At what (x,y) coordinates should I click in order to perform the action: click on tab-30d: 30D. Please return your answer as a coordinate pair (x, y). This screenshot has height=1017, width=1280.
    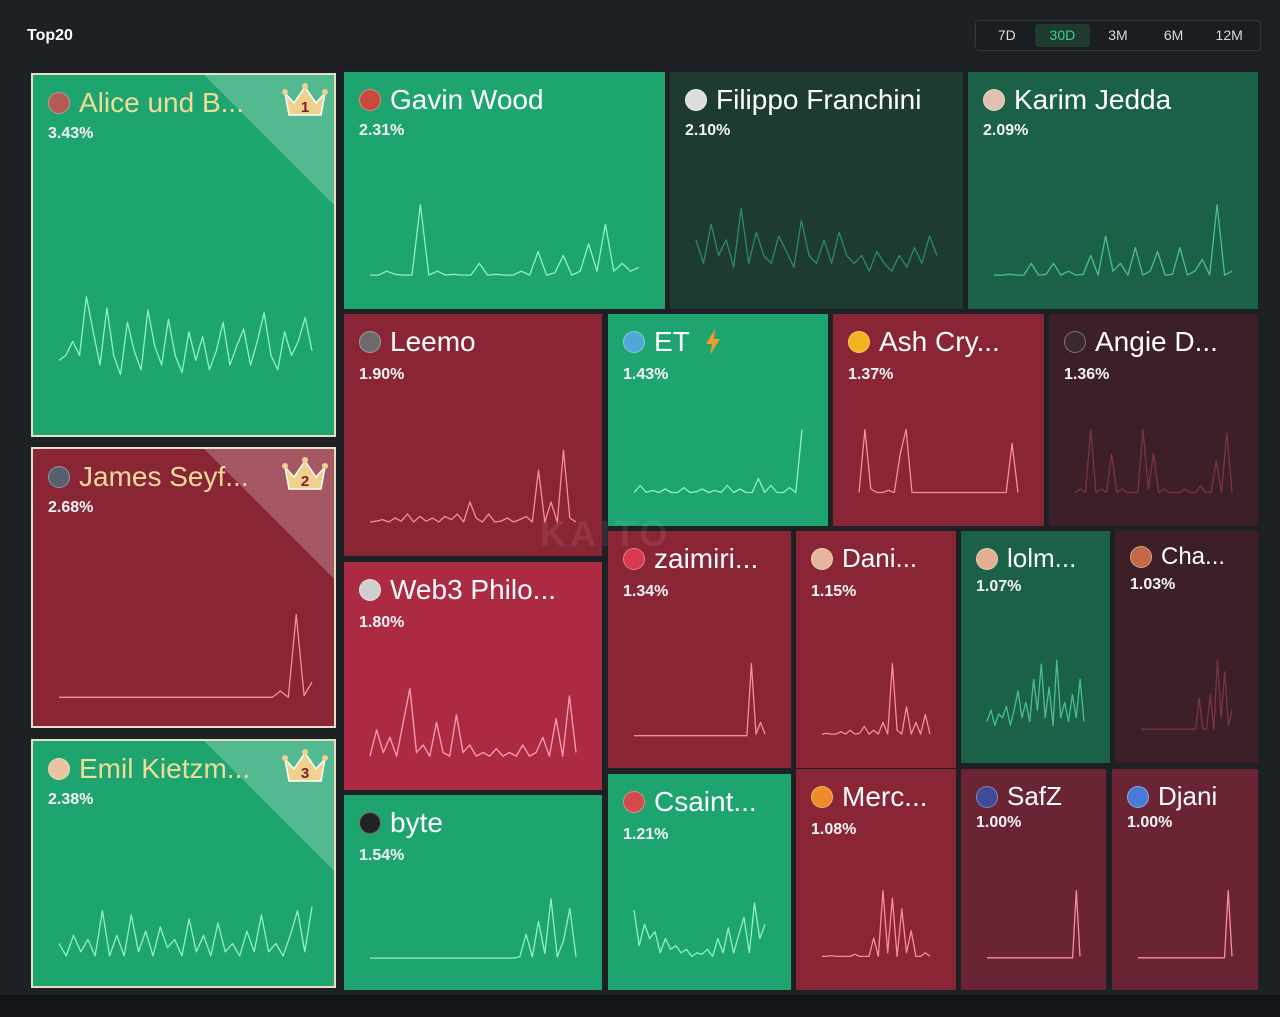
    Looking at the image, I should click on (1062, 35).